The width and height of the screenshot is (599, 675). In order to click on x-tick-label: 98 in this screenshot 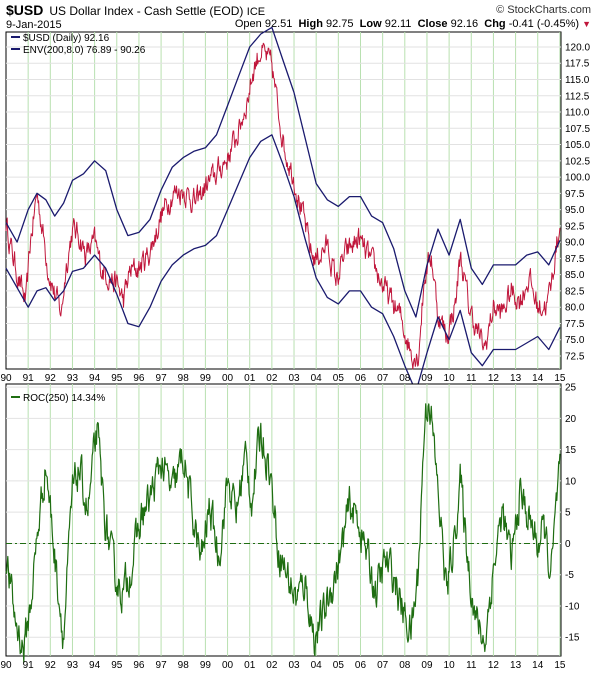, I will do `click(184, 665)`.